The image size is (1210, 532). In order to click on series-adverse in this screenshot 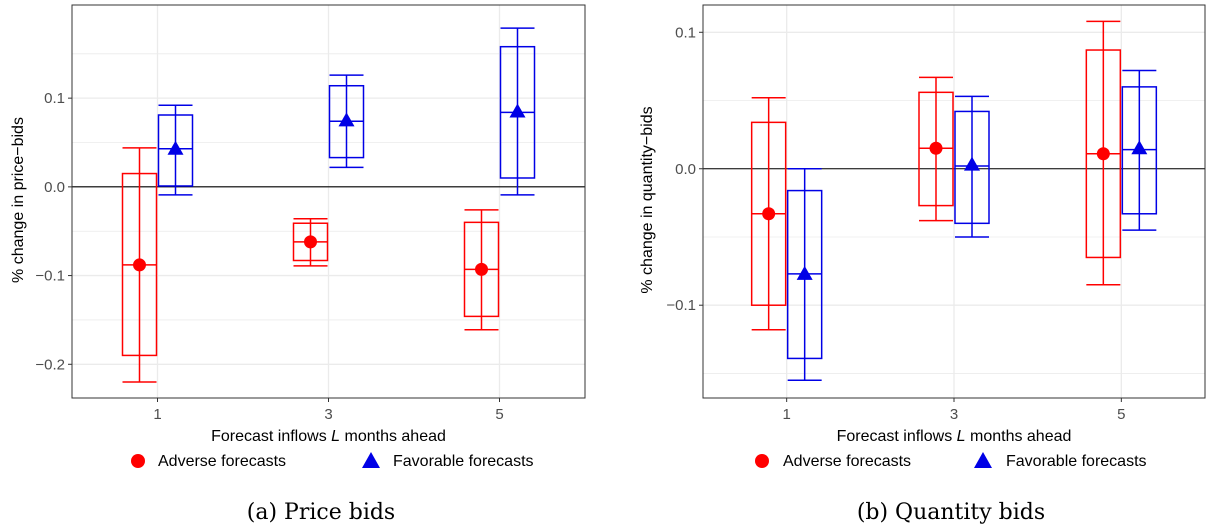, I will do `click(310, 265)`.